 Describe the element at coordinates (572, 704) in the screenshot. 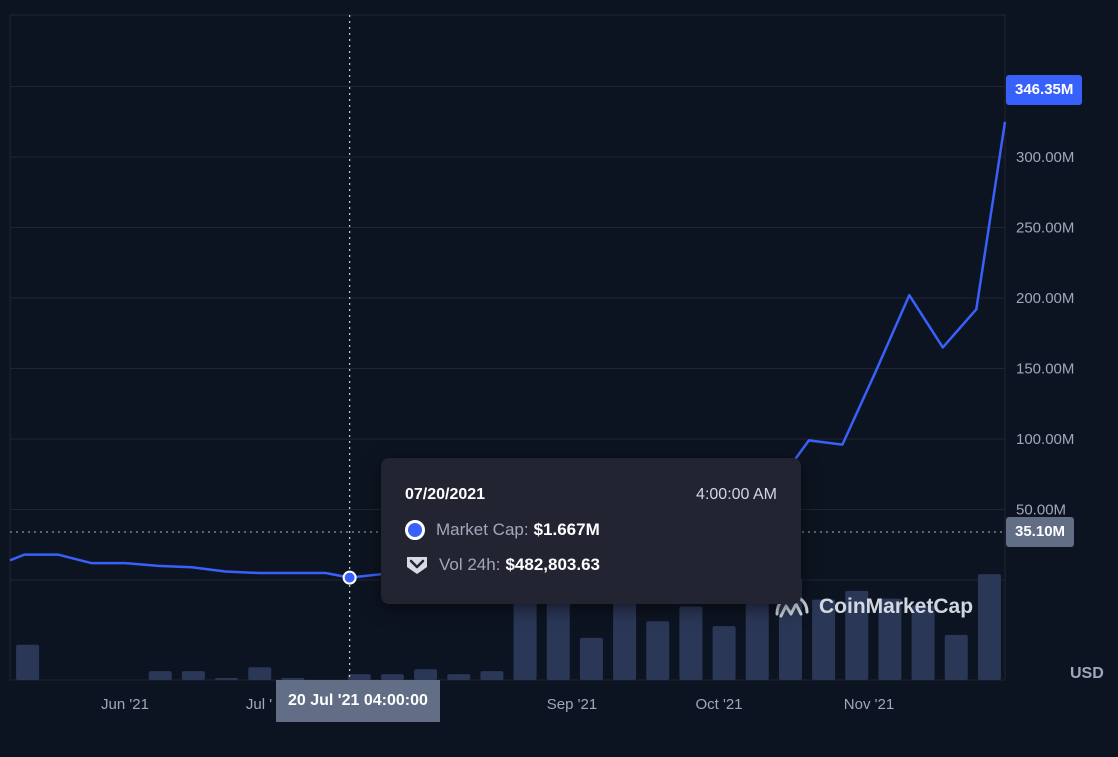

I see `x-tick-label: Sep '21` at that location.